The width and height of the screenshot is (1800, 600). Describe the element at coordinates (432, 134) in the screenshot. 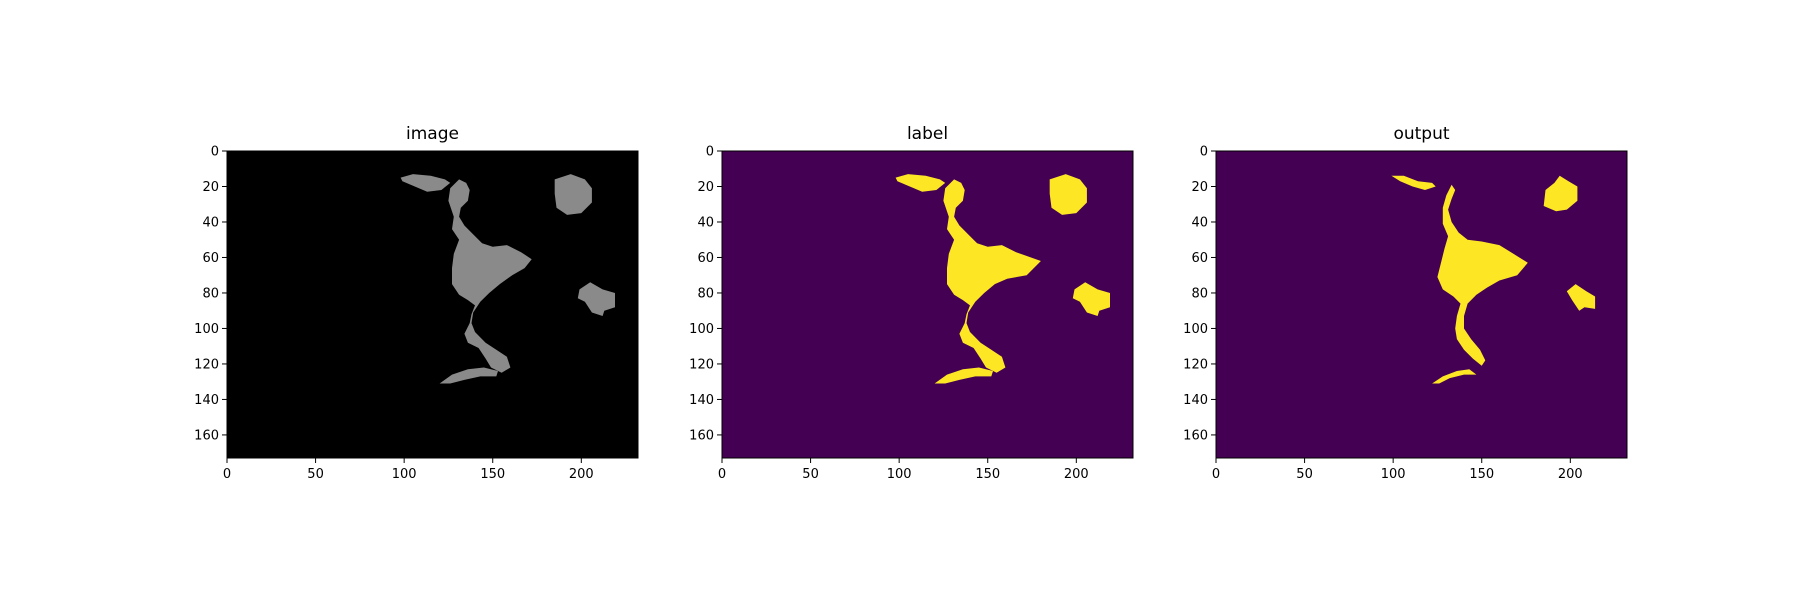

I see `panel-title: image` at that location.